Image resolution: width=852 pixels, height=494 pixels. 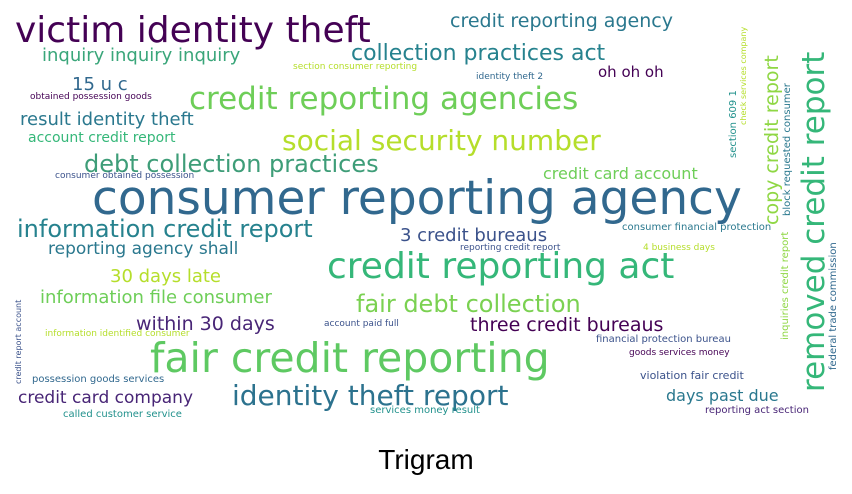 I want to click on word: information file consumer, so click(x=156, y=297).